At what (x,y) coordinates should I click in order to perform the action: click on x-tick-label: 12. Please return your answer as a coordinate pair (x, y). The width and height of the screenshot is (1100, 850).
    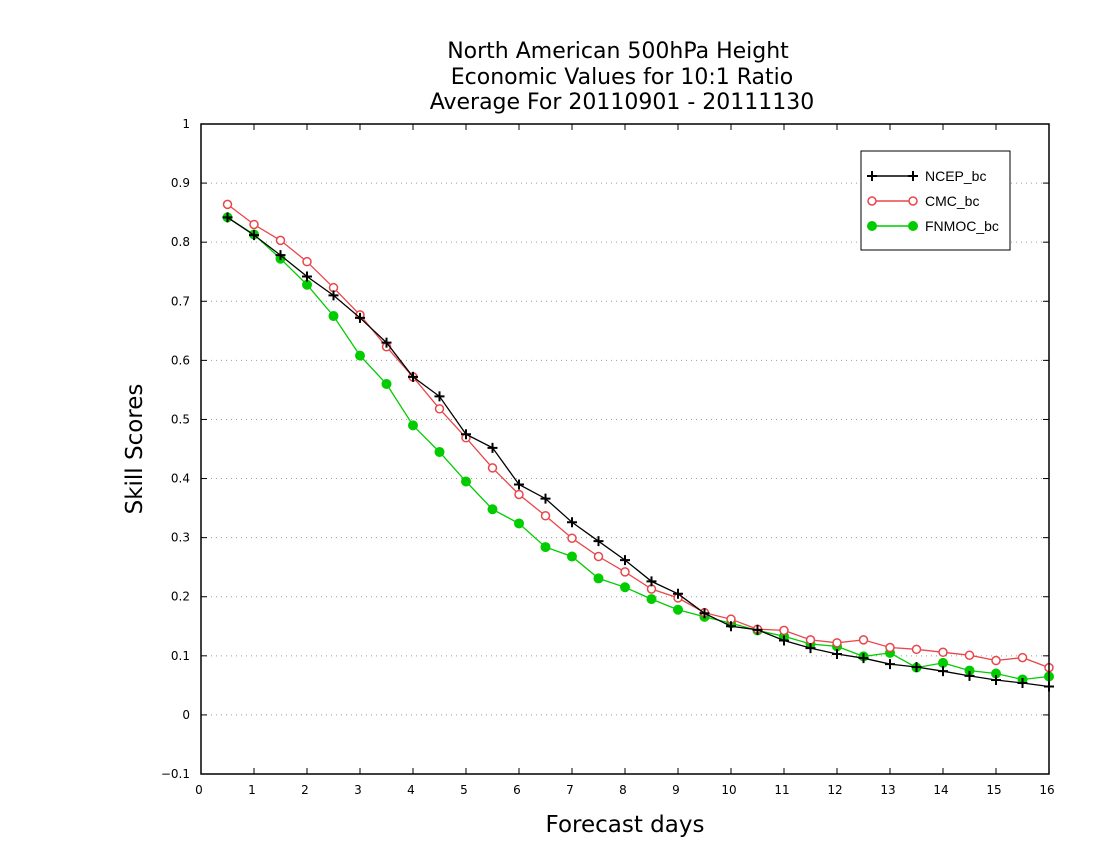
    Looking at the image, I should click on (834, 790).